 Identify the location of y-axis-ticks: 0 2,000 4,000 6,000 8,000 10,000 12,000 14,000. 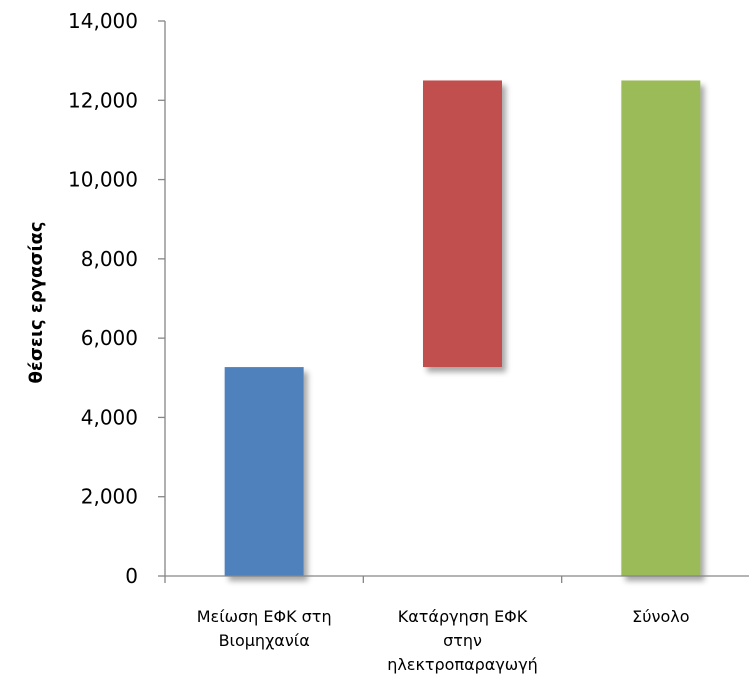
(116, 298).